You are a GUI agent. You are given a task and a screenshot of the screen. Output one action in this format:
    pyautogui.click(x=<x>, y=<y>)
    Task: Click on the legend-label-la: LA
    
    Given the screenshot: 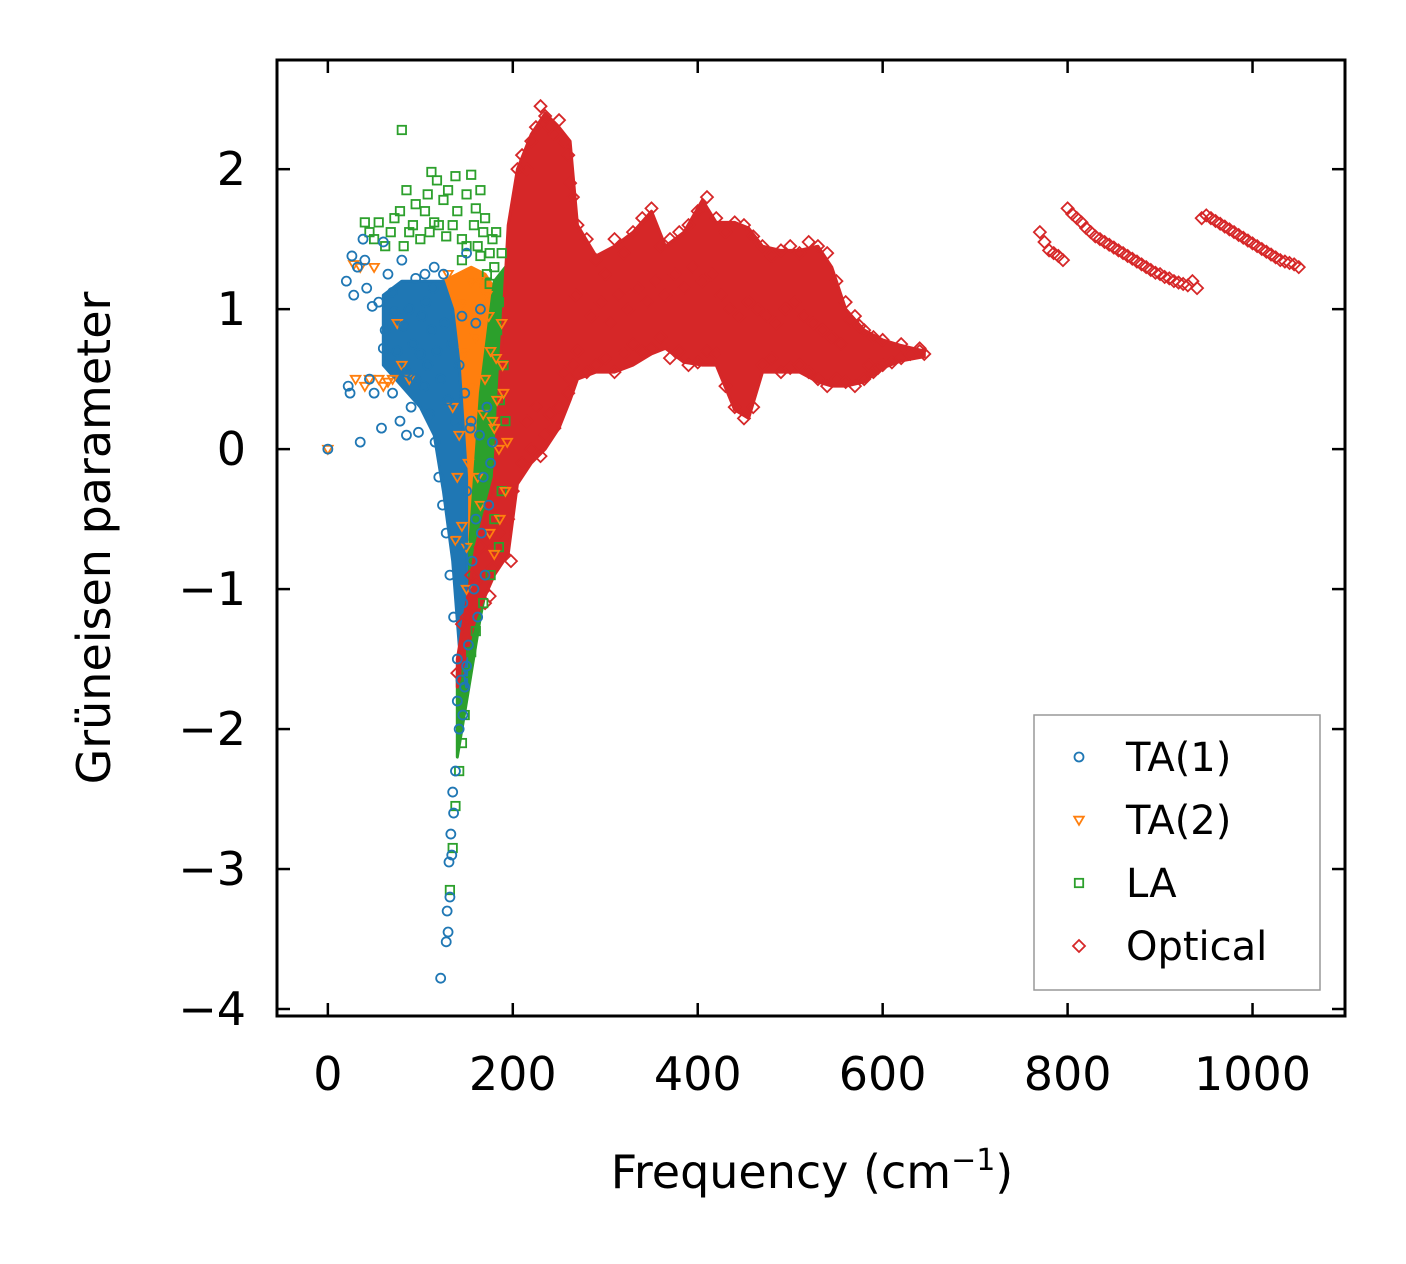 What is the action you would take?
    pyautogui.click(x=1151, y=884)
    